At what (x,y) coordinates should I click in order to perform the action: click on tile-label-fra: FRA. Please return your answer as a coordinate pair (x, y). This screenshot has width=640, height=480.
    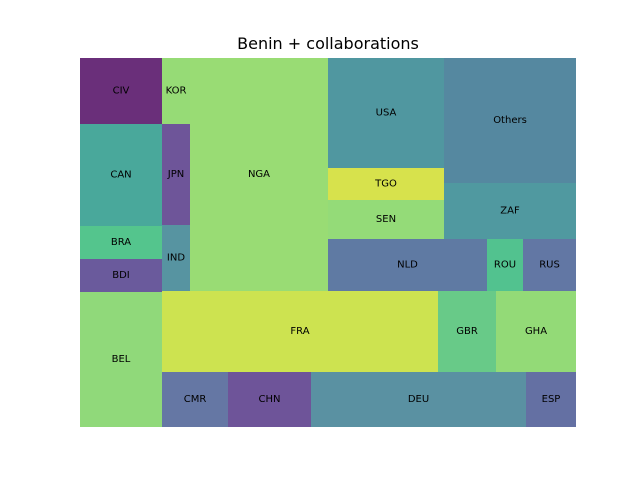
    Looking at the image, I should click on (299, 331).